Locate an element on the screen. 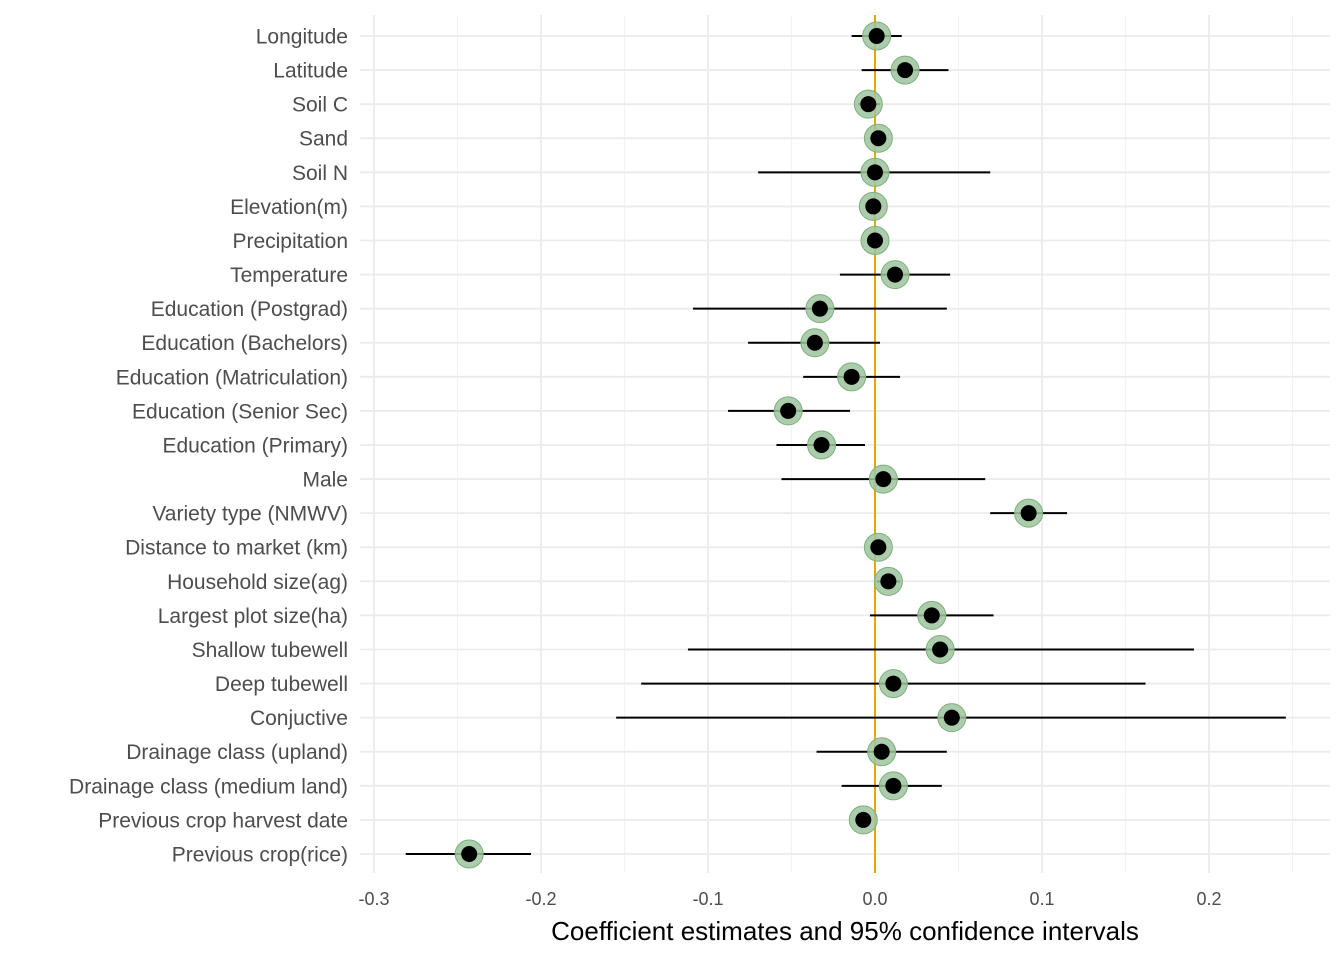 The image size is (1344, 960). term-label: Education (Postgrad) is located at coordinates (249, 309).